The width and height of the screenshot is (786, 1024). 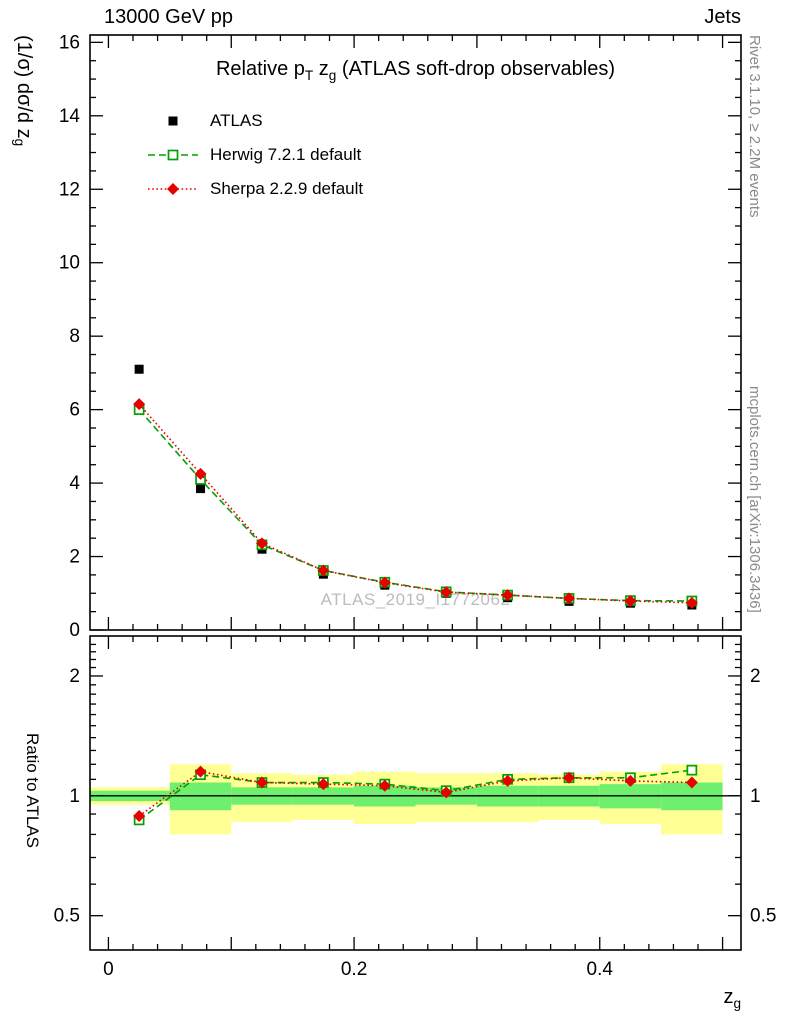 I want to click on x-axis-label: zg, so click(x=732, y=998).